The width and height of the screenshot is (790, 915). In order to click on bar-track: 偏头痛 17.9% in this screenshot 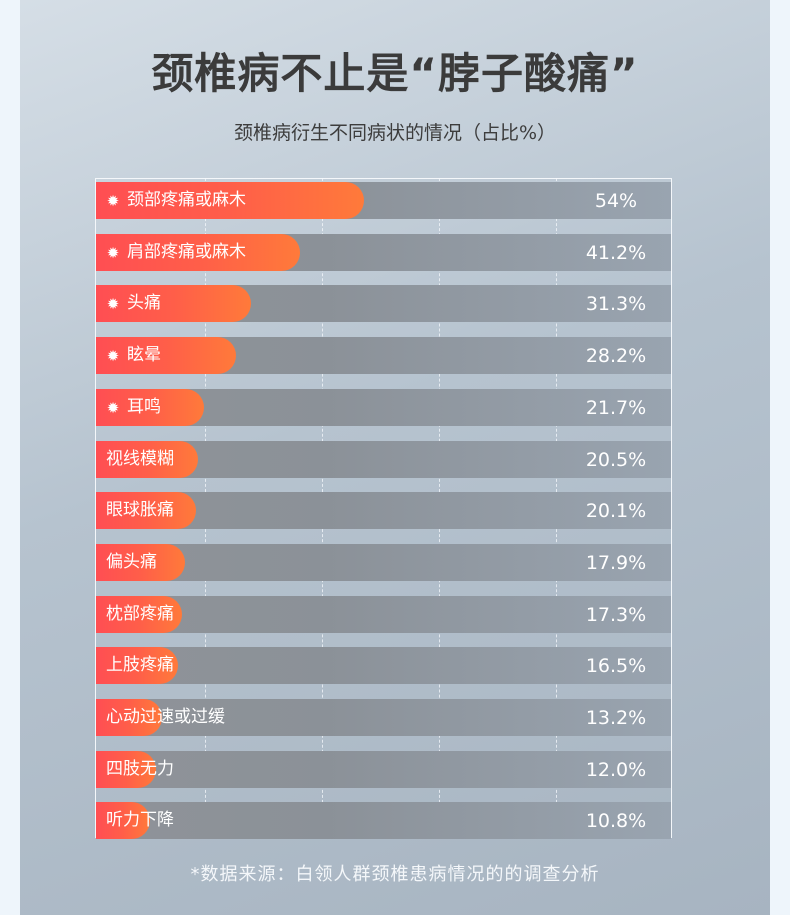, I will do `click(383, 562)`.